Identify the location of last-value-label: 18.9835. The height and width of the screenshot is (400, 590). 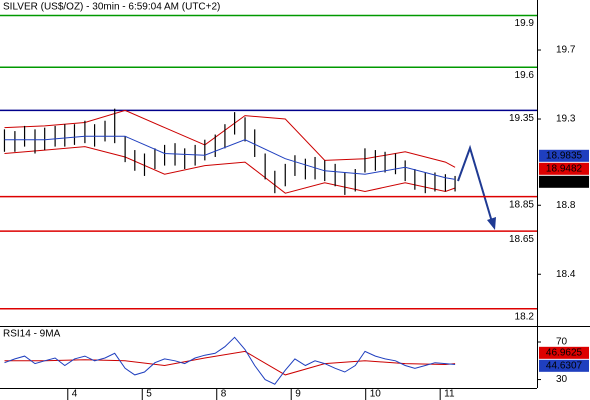
(564, 155).